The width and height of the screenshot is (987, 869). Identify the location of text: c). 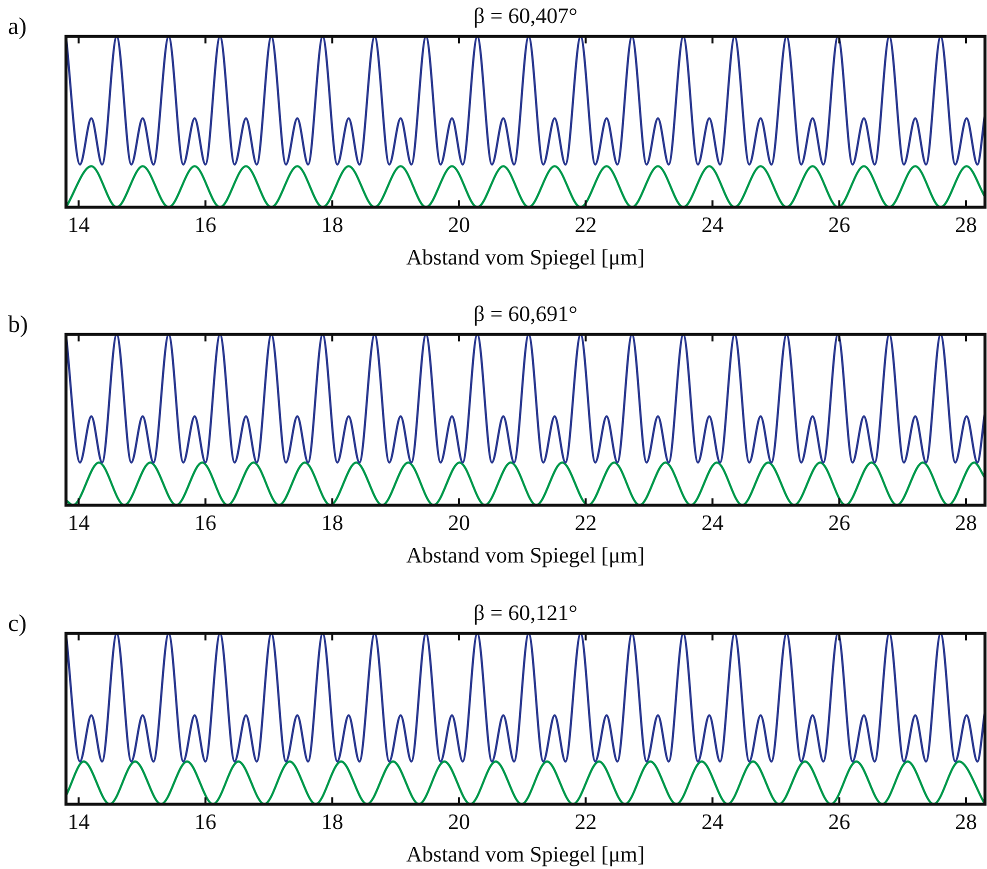
(17, 624).